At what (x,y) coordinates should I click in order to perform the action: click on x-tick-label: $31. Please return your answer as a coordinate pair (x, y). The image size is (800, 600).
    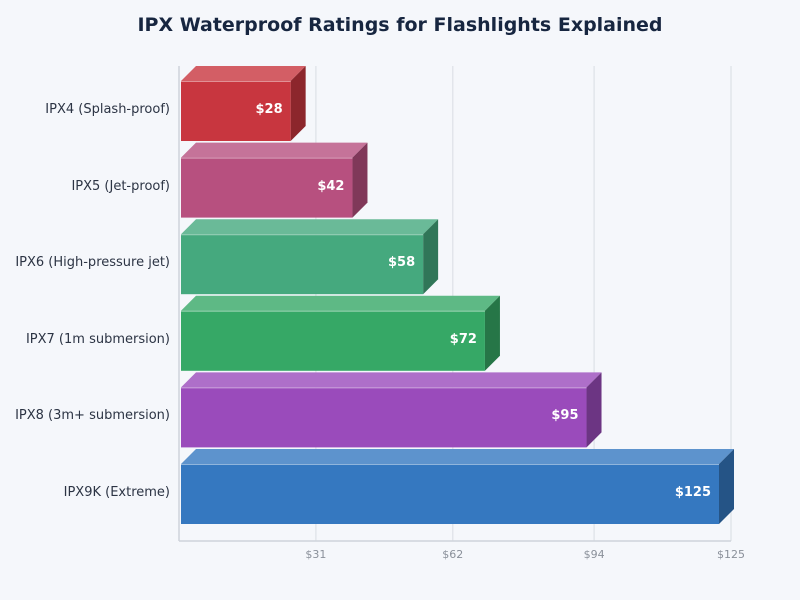
    Looking at the image, I should click on (316, 554).